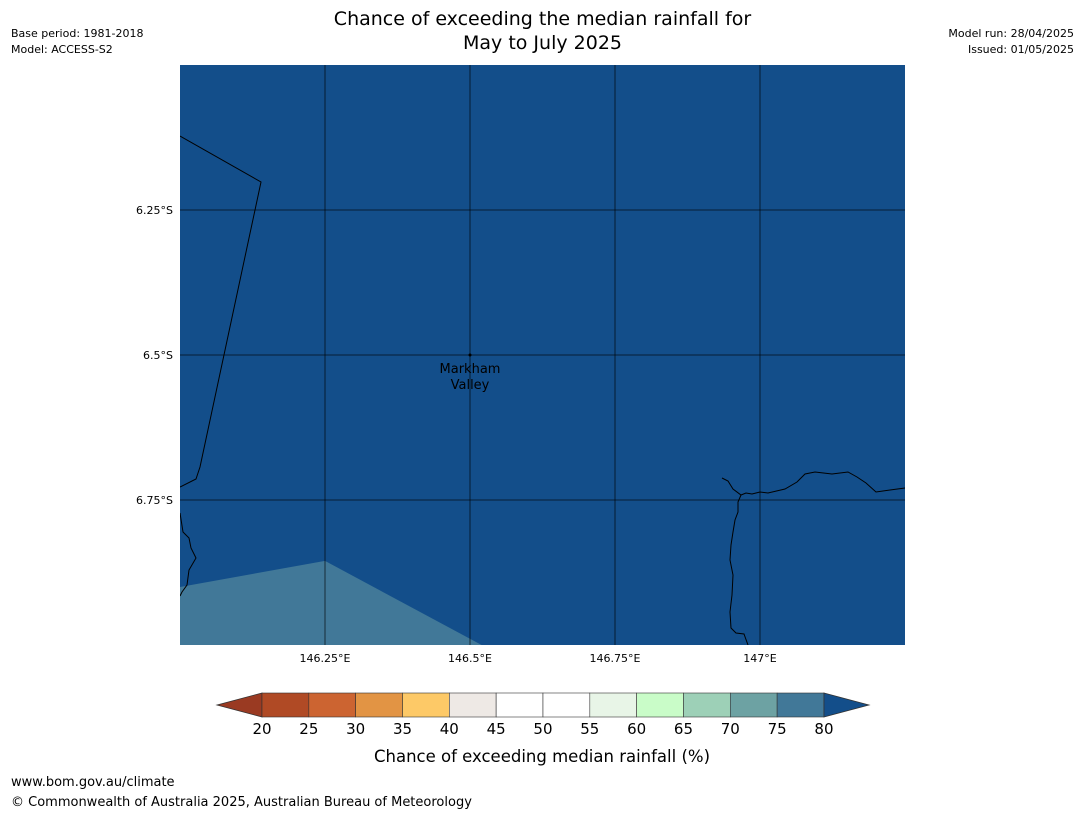 This screenshot has width=1085, height=816. Describe the element at coordinates (615, 658) in the screenshot. I see `lon-tick-label: 146.75°E` at that location.